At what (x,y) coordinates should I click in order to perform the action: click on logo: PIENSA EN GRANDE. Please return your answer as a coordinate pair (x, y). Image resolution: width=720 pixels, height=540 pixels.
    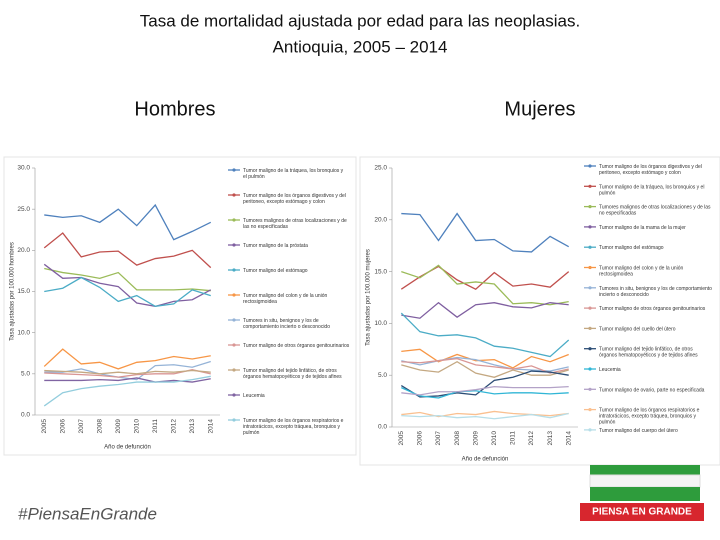
    Looking at the image, I should click on (642, 493).